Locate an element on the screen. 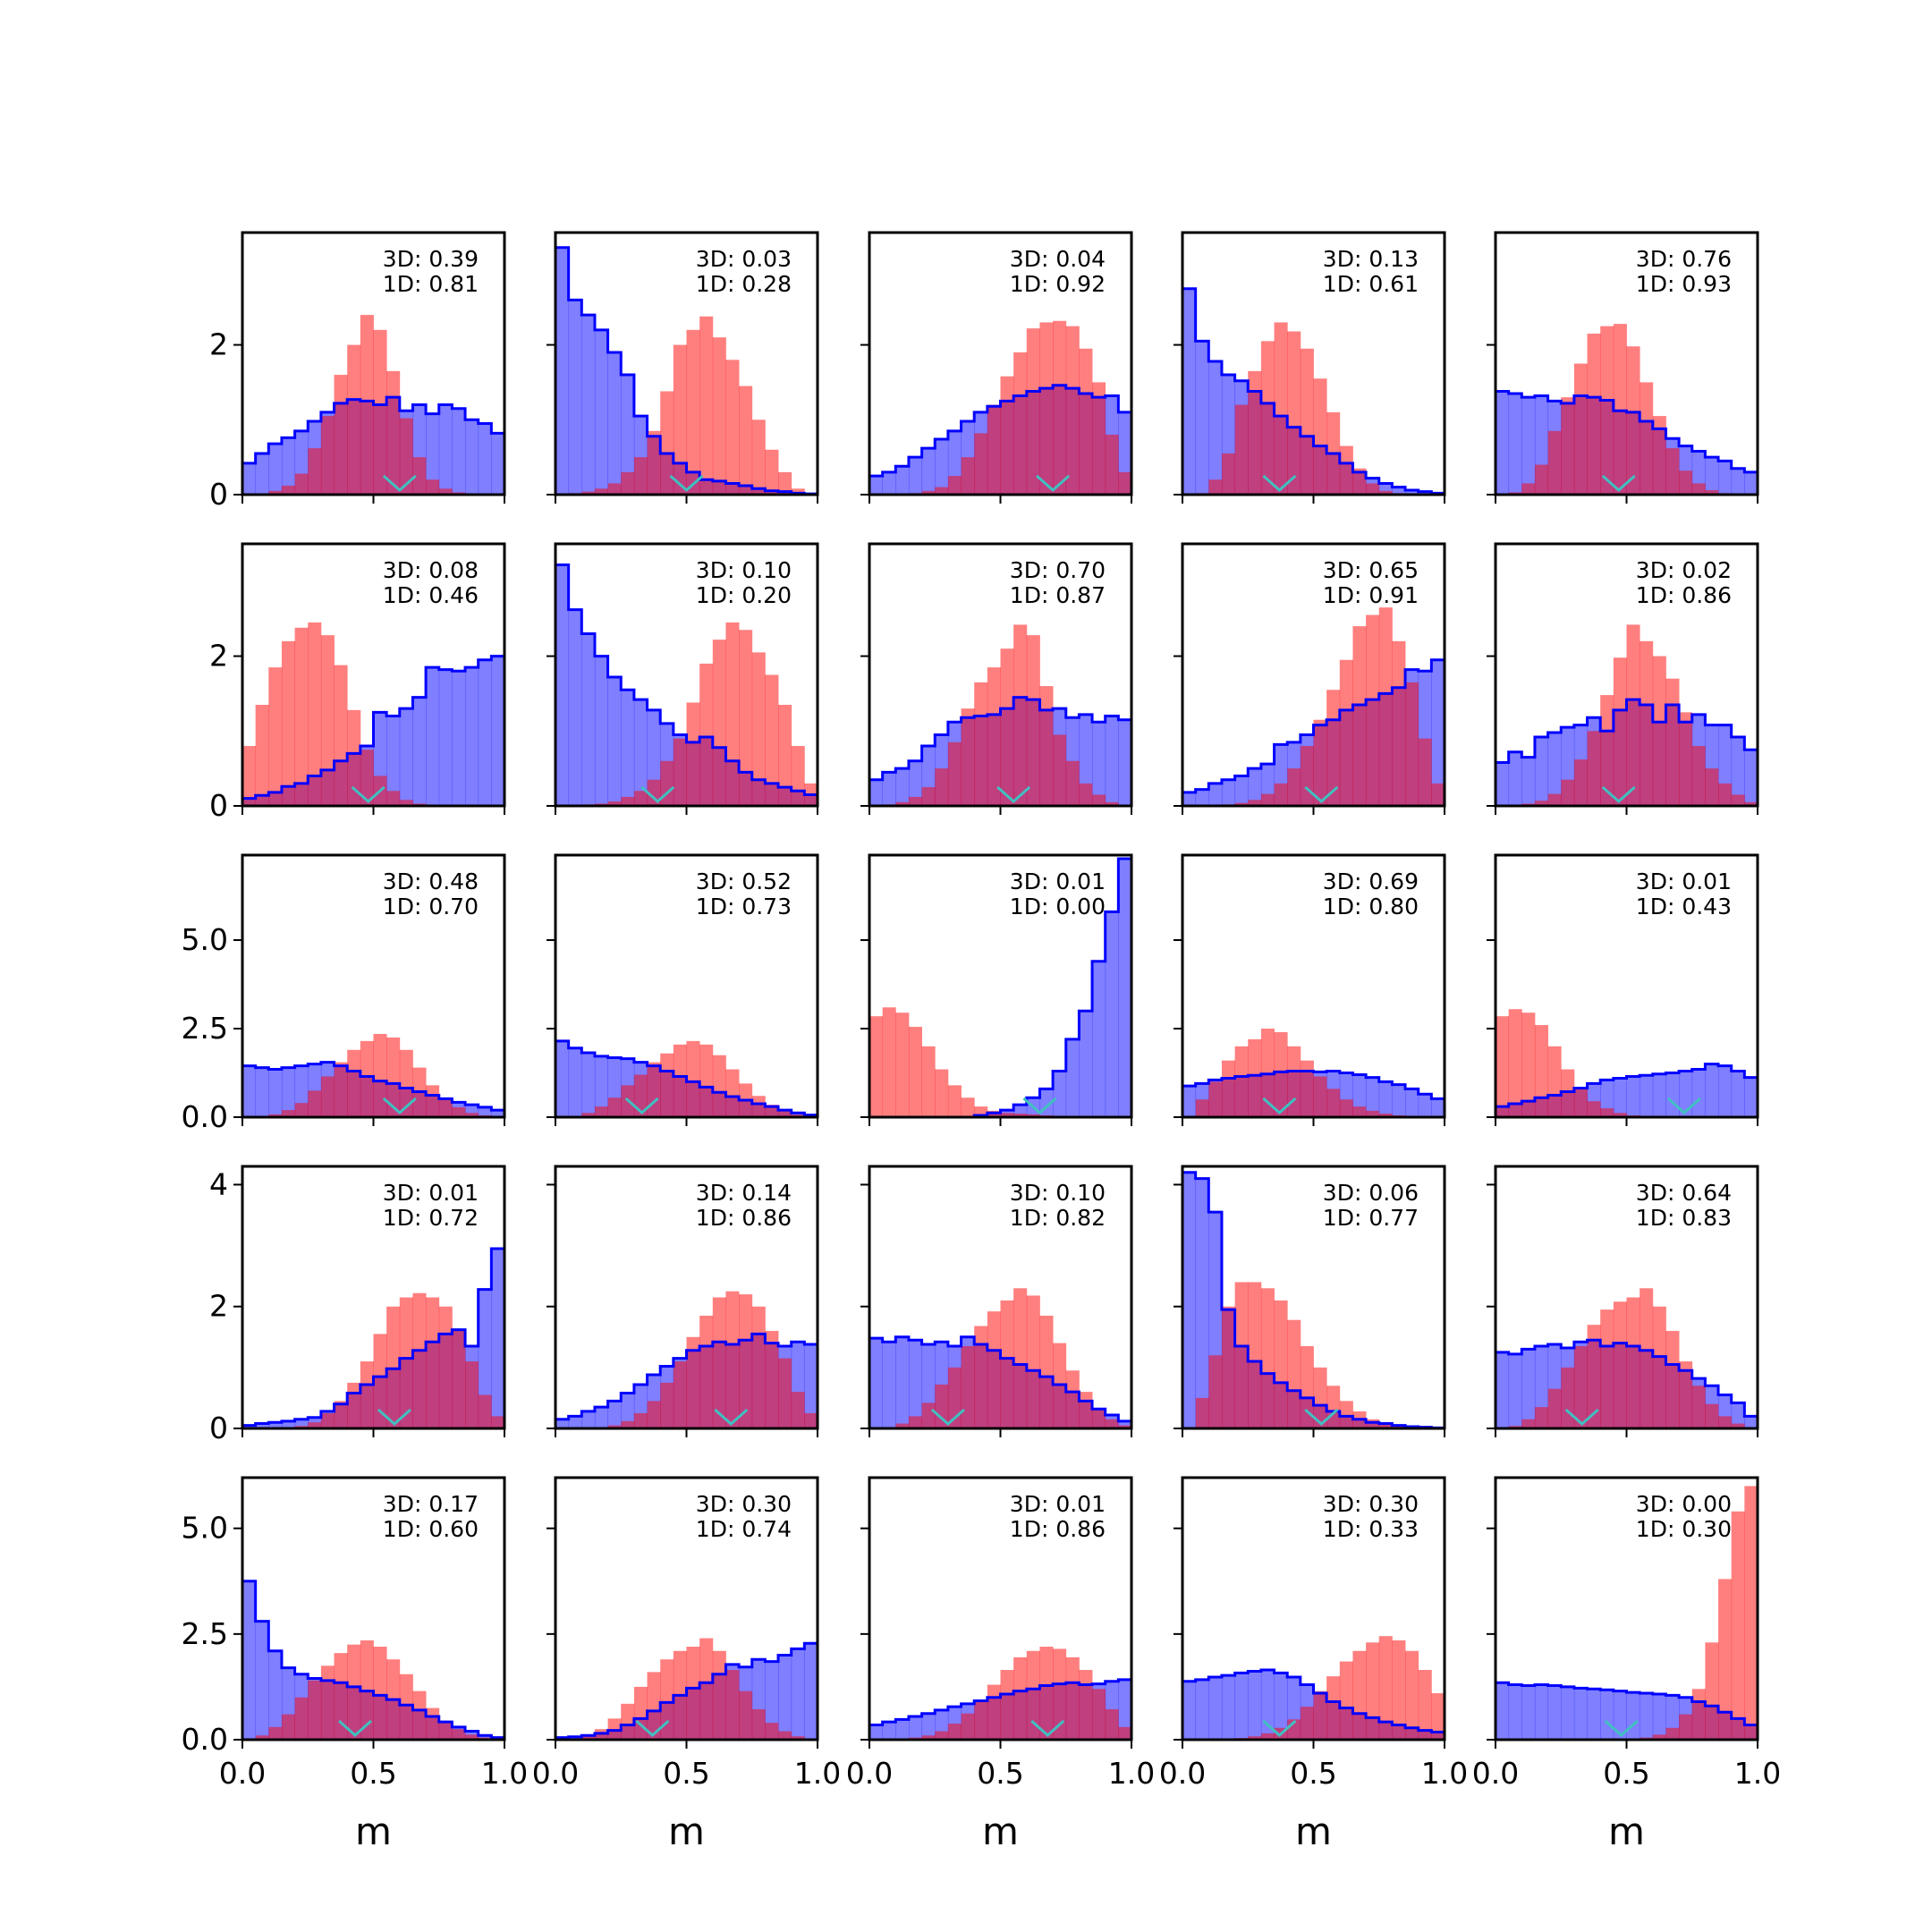 The height and width of the screenshot is (1932, 1932). label-1d: 1D: 0.87 is located at coordinates (1058, 595).